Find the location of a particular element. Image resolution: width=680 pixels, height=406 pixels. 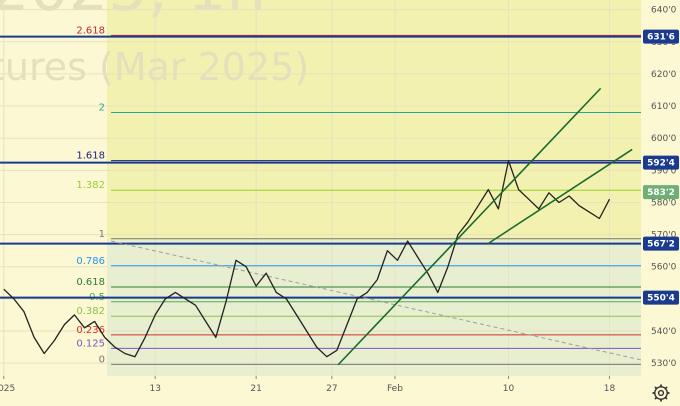

x-axis: 2025 13 21 27 Feb 10 18 is located at coordinates (307, 385).